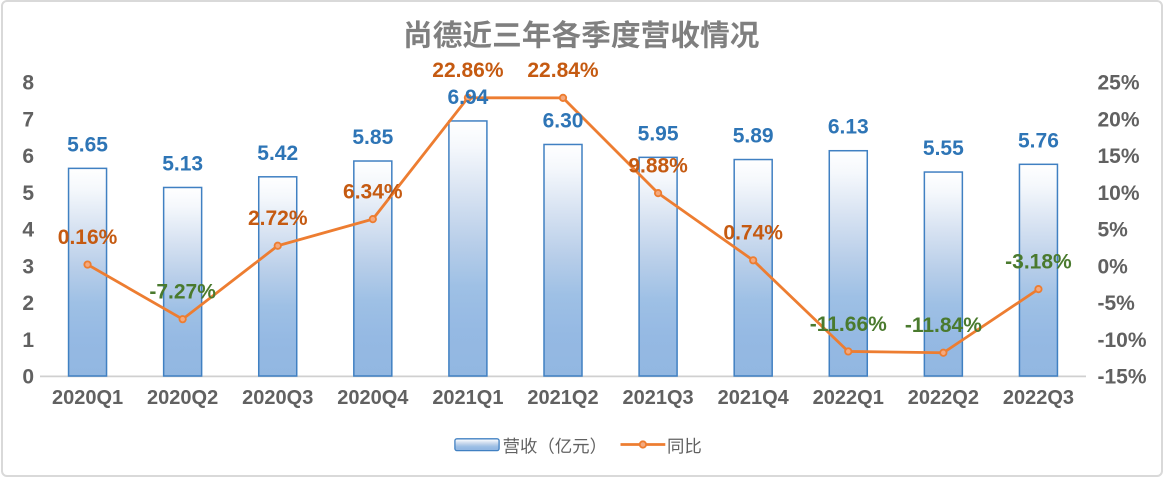 The image size is (1164, 477). Describe the element at coordinates (1119, 119) in the screenshot. I see `svg-text: 20%` at that location.